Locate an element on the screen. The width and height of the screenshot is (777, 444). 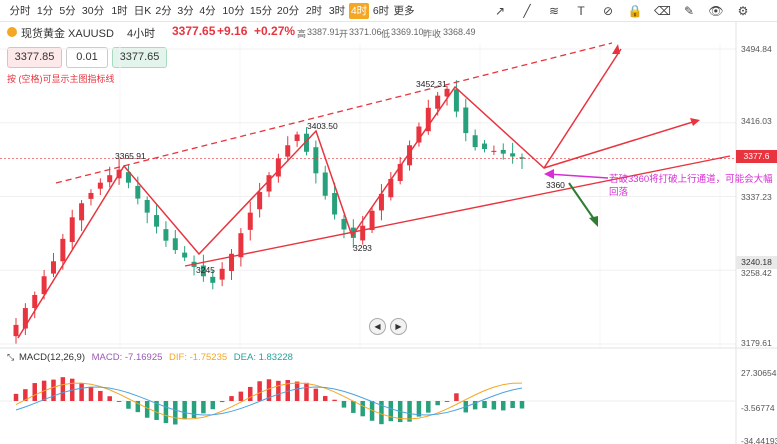
timeframe-tab: 15分 is located at coordinates (261, 11).